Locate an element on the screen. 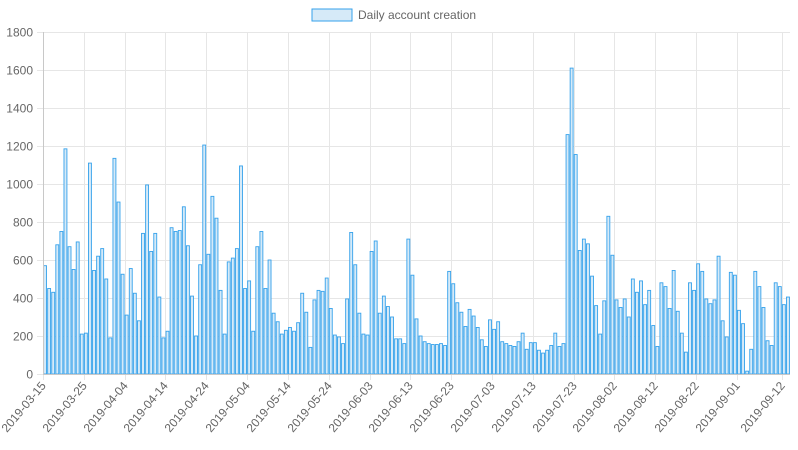 This screenshot has height=450, width=798. legend: Daily account creation is located at coordinates (393, 15).